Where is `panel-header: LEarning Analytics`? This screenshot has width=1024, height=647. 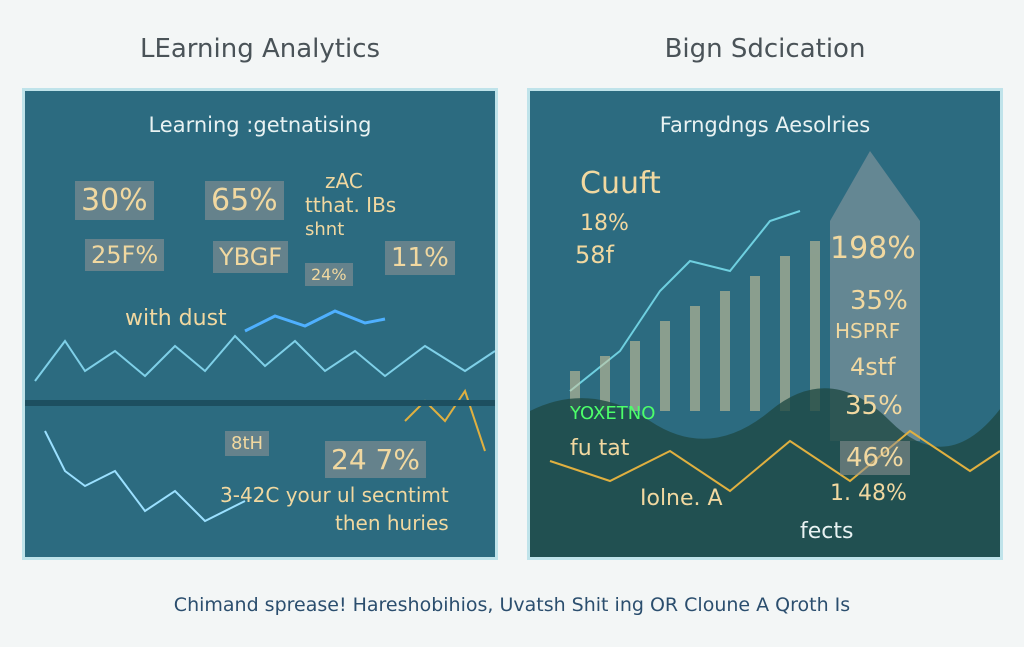 panel-header: LEarning Analytics is located at coordinates (260, 49).